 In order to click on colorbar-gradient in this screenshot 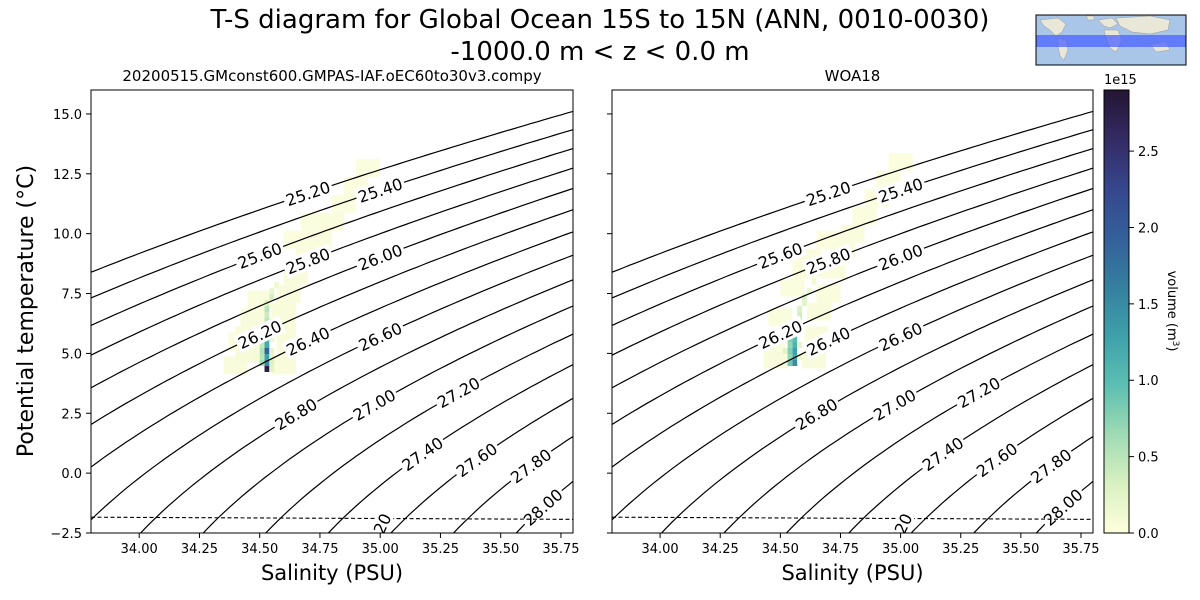, I will do `click(1116, 311)`.